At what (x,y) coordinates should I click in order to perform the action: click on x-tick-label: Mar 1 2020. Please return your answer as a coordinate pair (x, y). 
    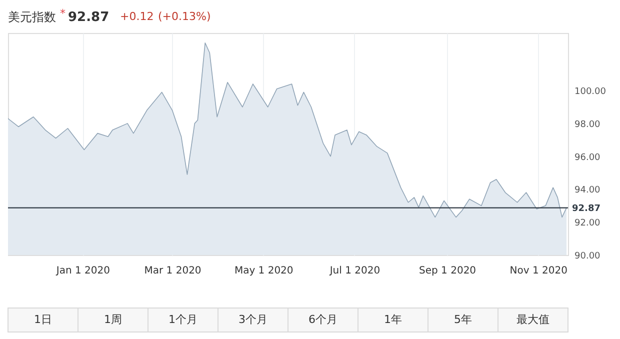
    Looking at the image, I should click on (173, 271).